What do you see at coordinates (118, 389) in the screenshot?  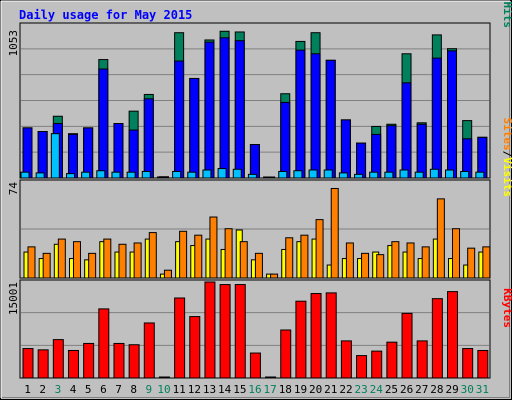 I see `day-label: 7` at bounding box center [118, 389].